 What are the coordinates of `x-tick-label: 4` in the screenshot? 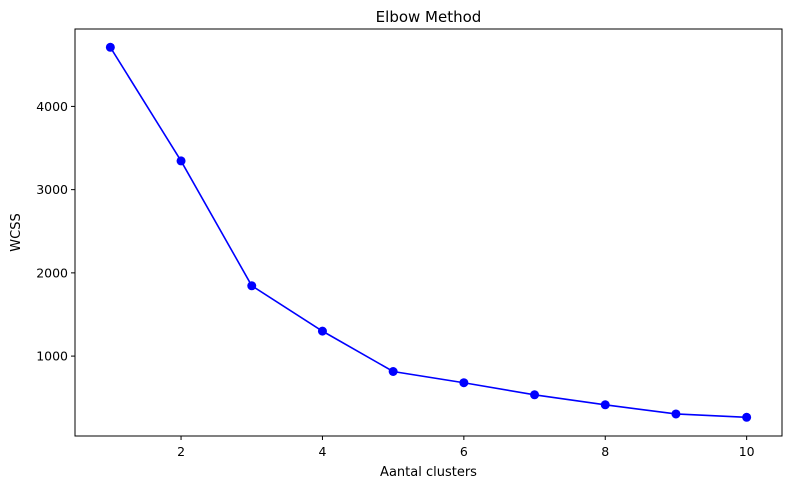 It's located at (322, 451).